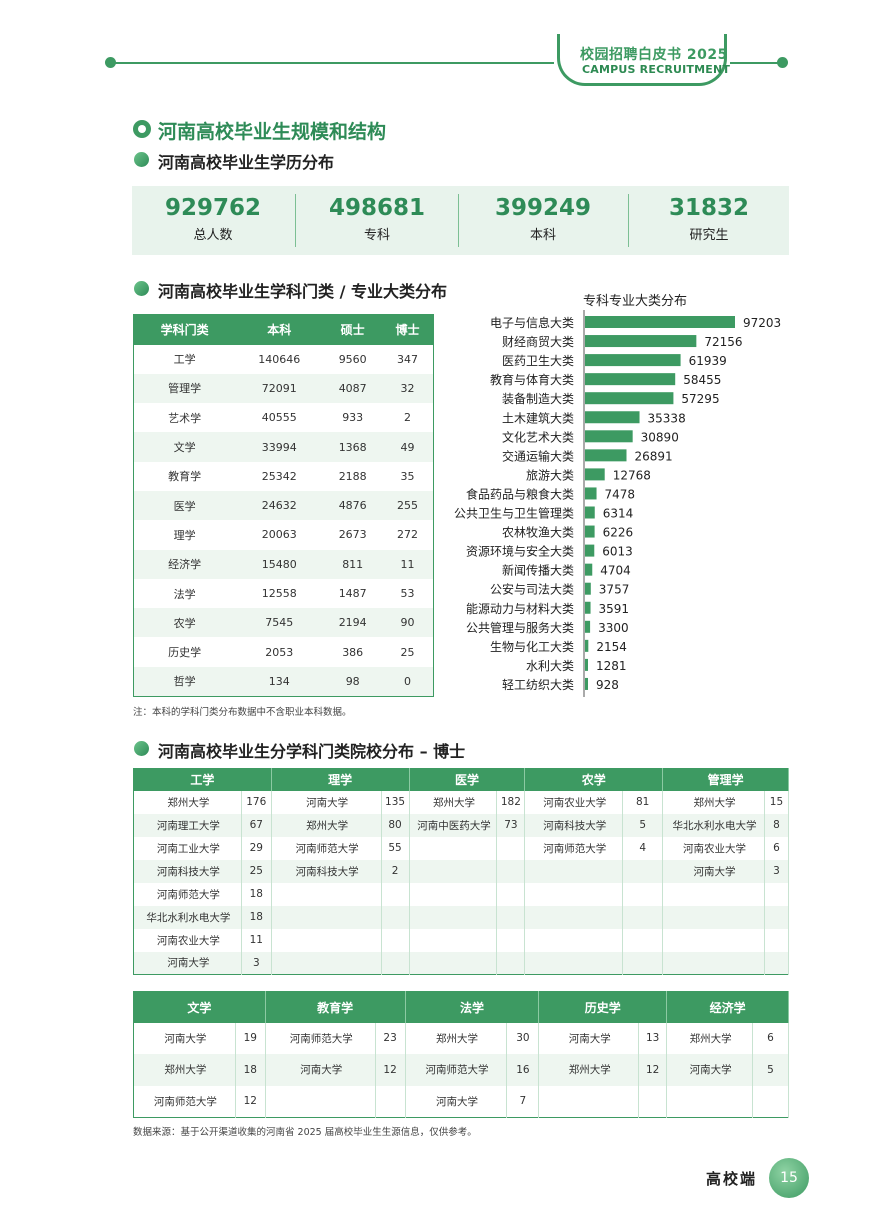 The width and height of the screenshot is (874, 1228). What do you see at coordinates (395, 825) in the screenshot?
I see `count-cell: 80` at bounding box center [395, 825].